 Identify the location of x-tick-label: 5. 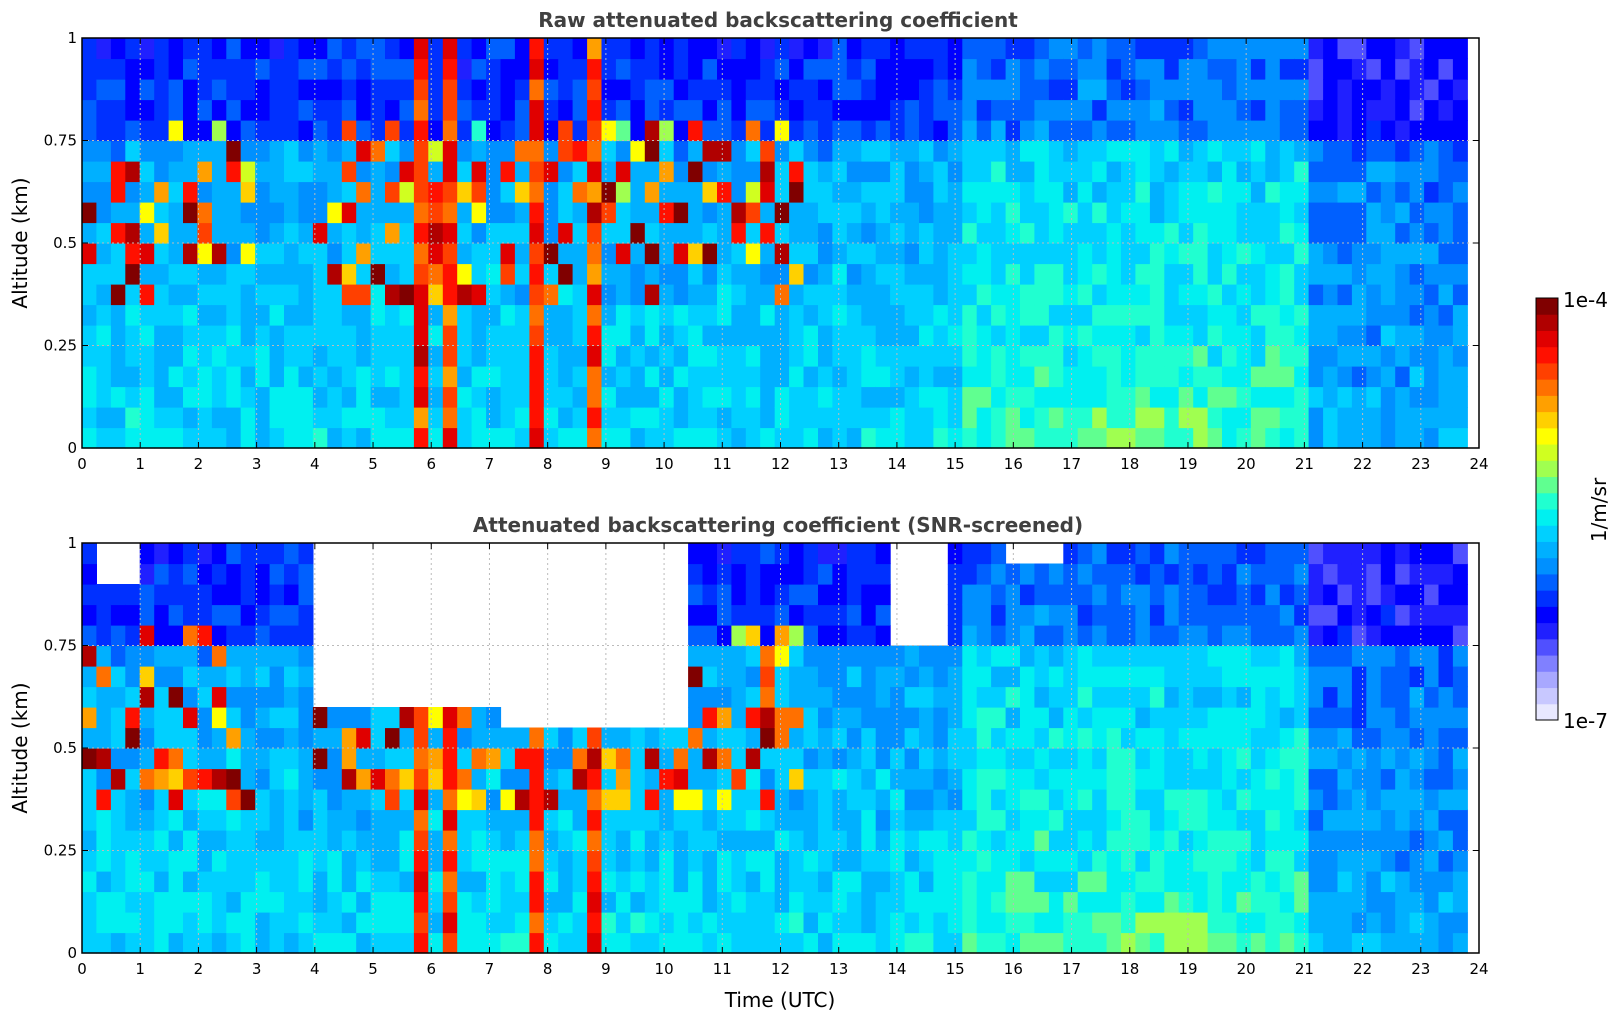
(373, 969).